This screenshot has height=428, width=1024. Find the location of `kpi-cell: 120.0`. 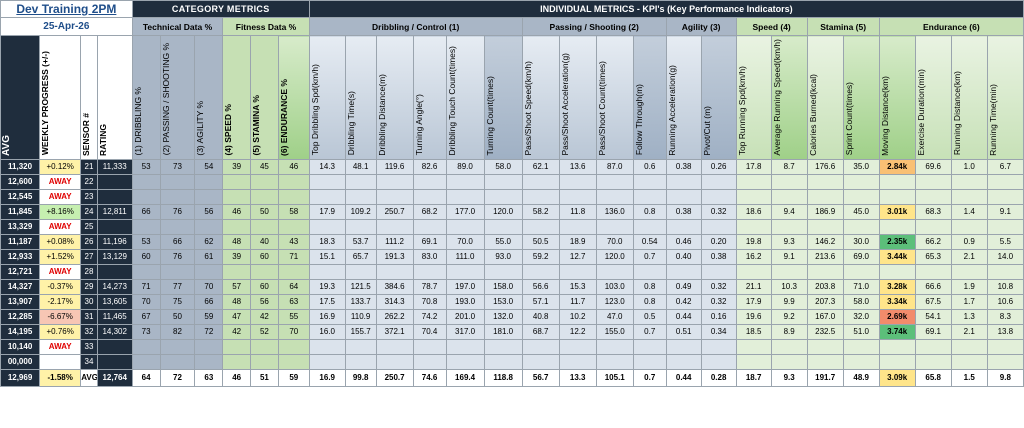

kpi-cell: 120.0 is located at coordinates (614, 256).